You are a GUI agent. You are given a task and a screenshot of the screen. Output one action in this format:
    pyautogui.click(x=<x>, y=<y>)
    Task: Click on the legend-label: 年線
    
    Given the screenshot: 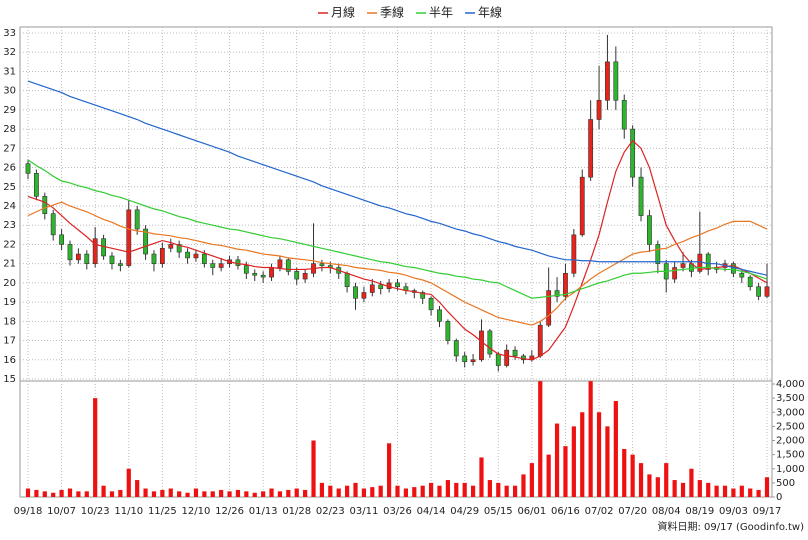 What is the action you would take?
    pyautogui.click(x=490, y=12)
    